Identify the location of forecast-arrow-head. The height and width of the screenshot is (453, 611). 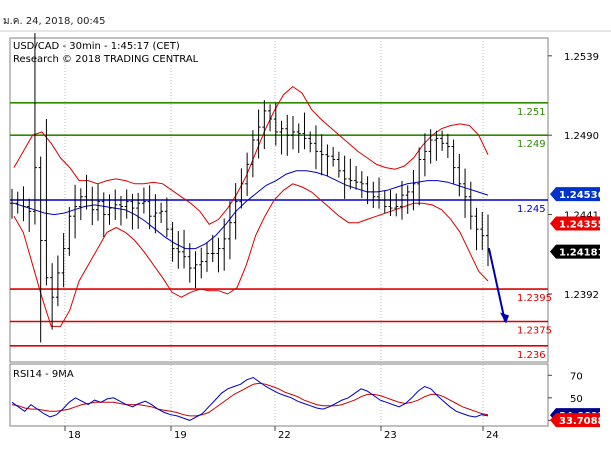
(504, 318).